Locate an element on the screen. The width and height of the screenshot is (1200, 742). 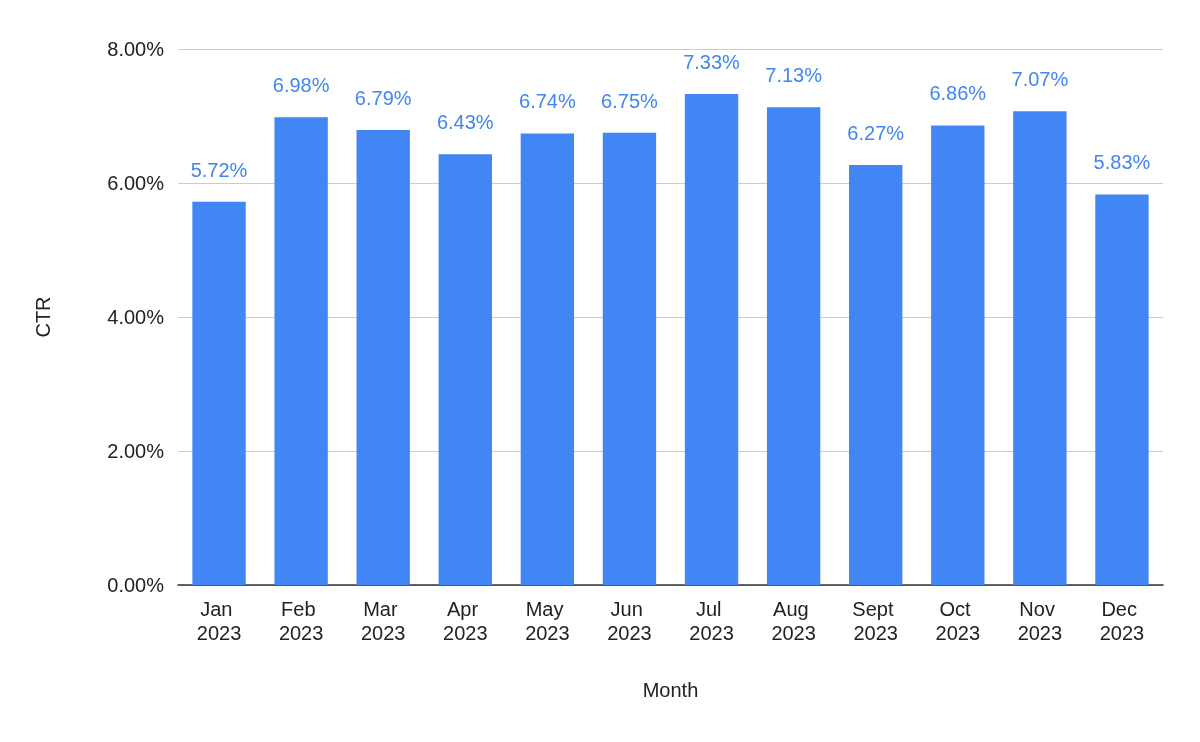
x-tick-label: Jan 2023 is located at coordinates (219, 621).